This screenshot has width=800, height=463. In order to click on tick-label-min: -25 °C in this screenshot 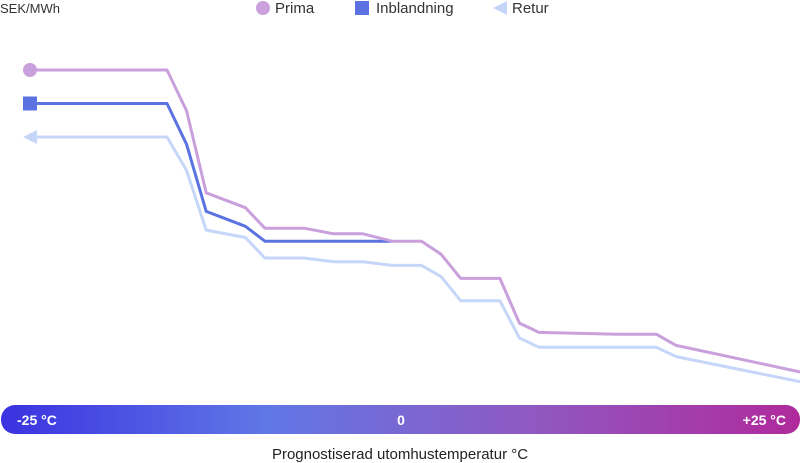, I will do `click(37, 420)`.